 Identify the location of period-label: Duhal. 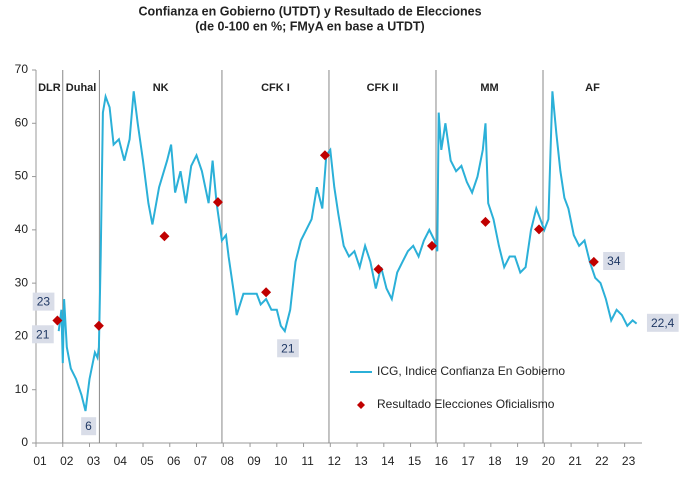
(81, 88).